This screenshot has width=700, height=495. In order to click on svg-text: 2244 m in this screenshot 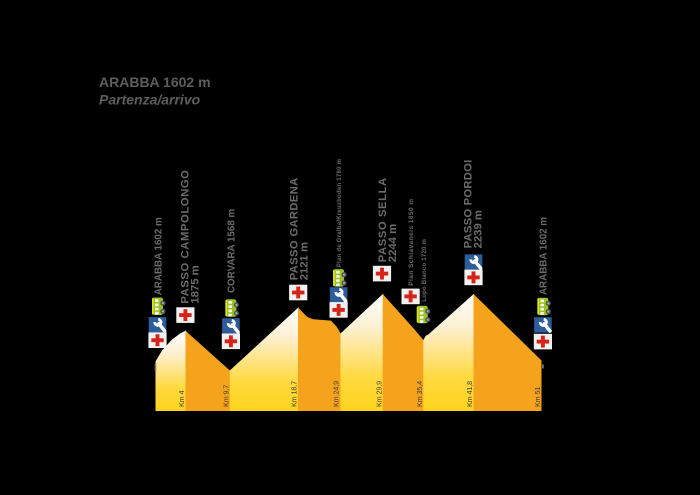, I will do `click(393, 243)`.